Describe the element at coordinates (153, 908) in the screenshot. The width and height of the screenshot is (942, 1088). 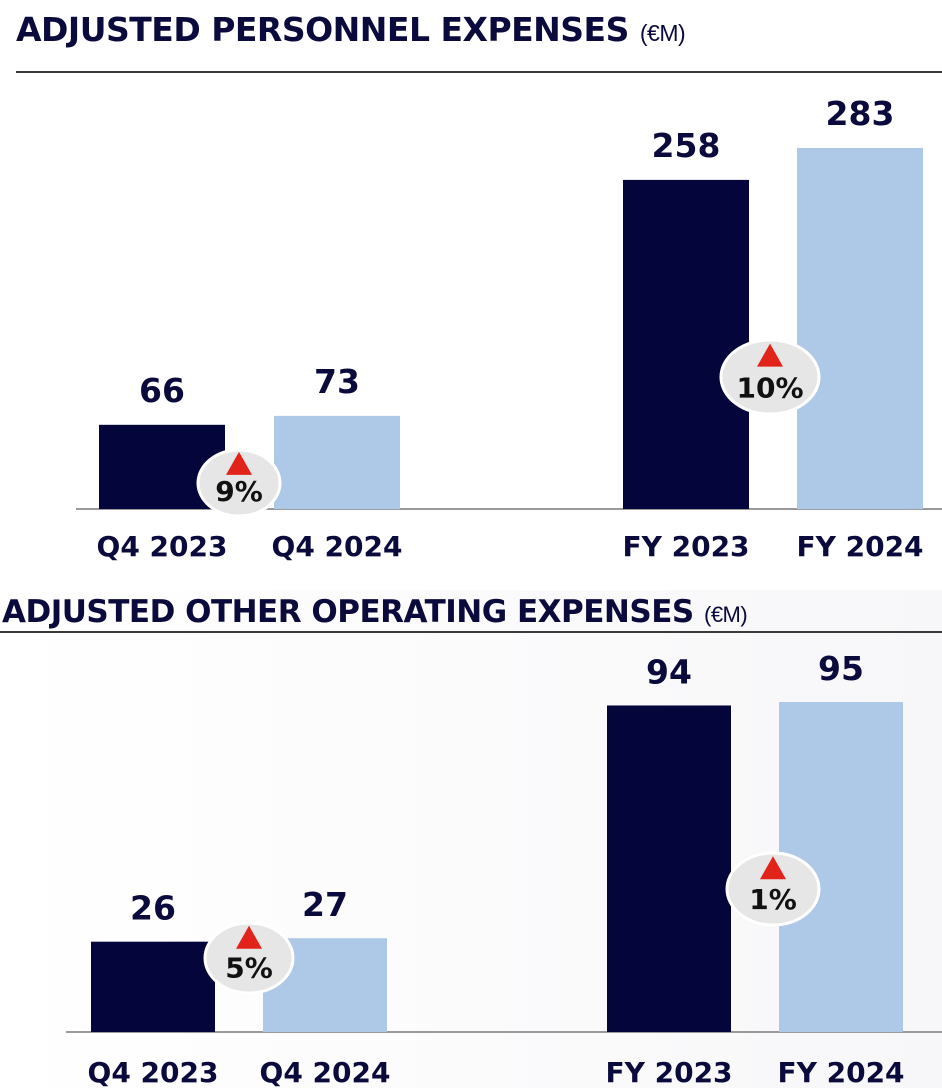
I see `data-label: 26` at that location.